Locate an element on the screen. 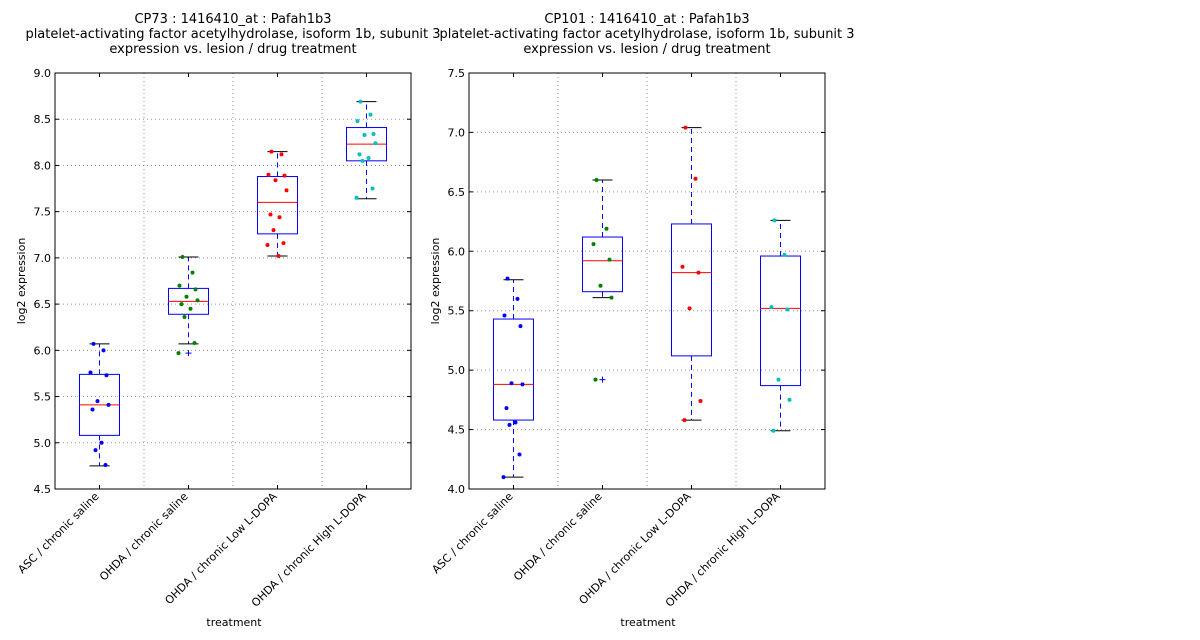  y-tick-label: 4.5 is located at coordinates (457, 430).